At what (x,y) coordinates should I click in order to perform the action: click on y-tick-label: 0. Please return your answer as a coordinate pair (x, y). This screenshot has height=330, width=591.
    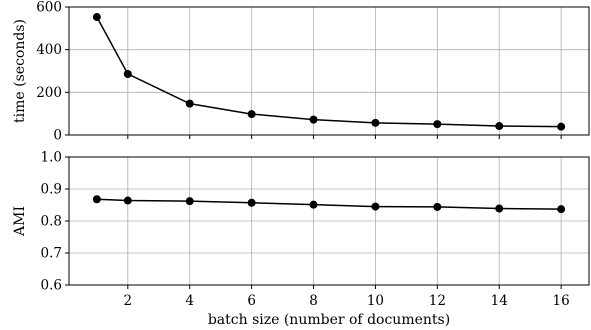
    Looking at the image, I should click on (57, 136).